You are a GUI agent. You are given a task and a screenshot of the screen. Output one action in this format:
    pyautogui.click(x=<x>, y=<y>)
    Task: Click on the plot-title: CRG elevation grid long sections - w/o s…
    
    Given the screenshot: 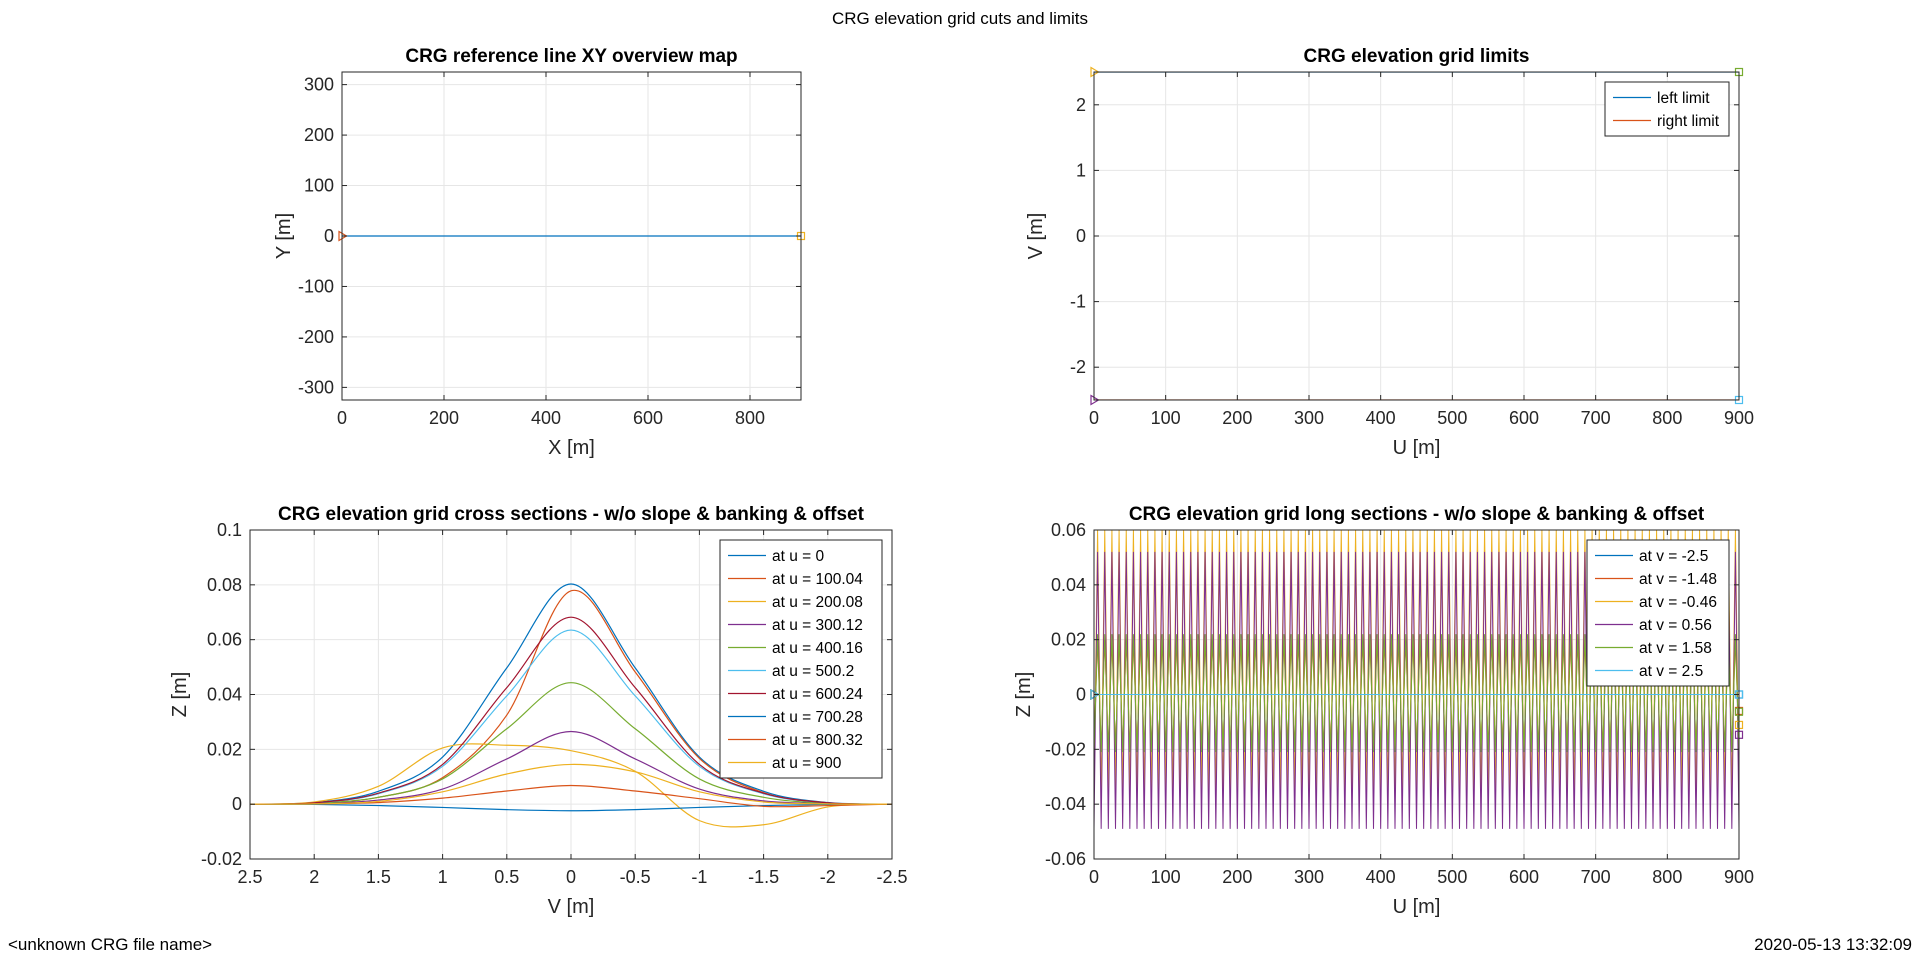 What is the action you would take?
    pyautogui.click(x=1417, y=514)
    